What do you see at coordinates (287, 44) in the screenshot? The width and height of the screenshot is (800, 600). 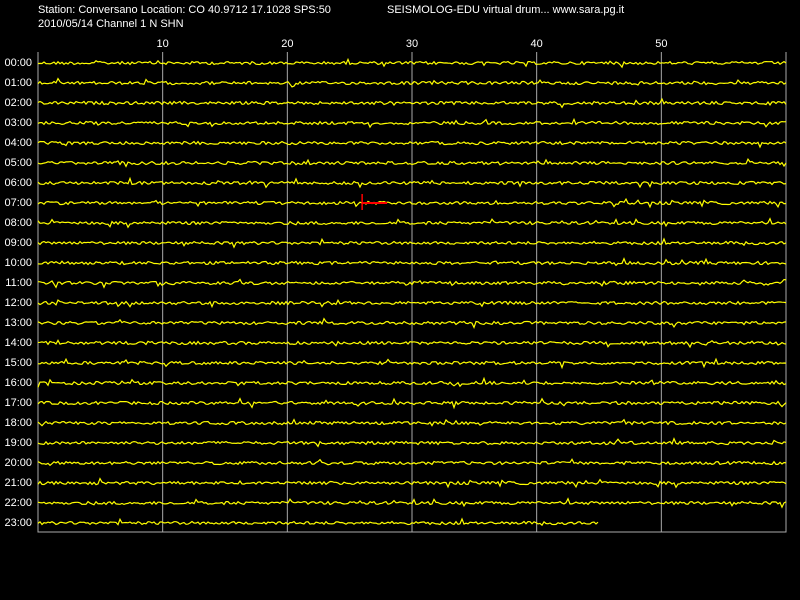 I see `x-tick-label: 20` at bounding box center [287, 44].